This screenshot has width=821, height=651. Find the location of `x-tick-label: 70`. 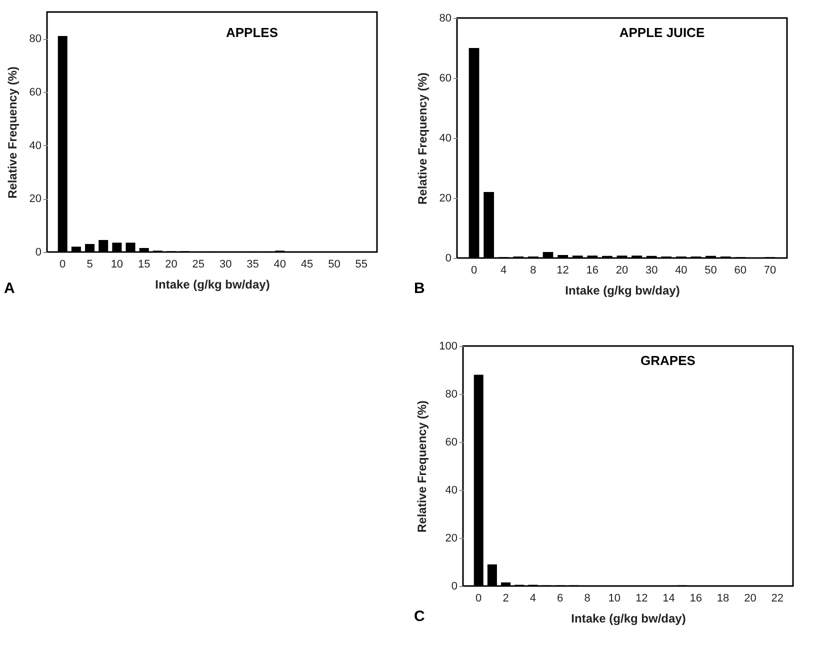

x-tick-label: 70 is located at coordinates (770, 270).